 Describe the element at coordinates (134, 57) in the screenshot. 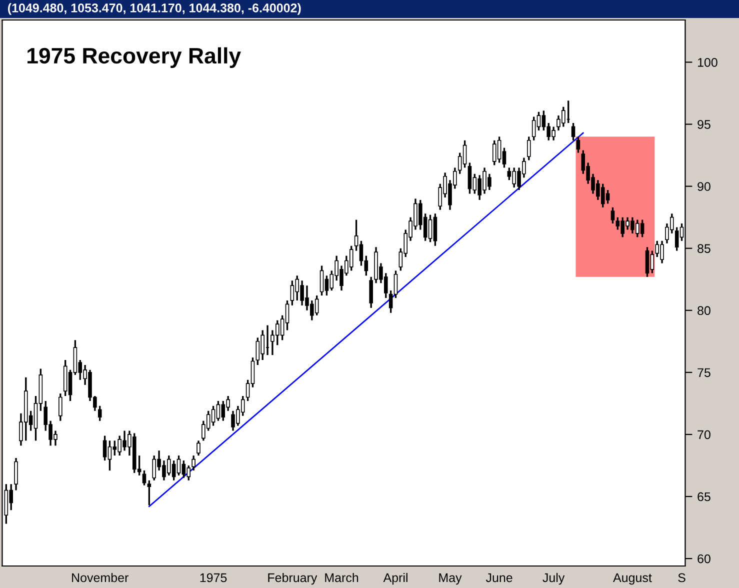

I see `text: 1975 Recovery Rally` at that location.